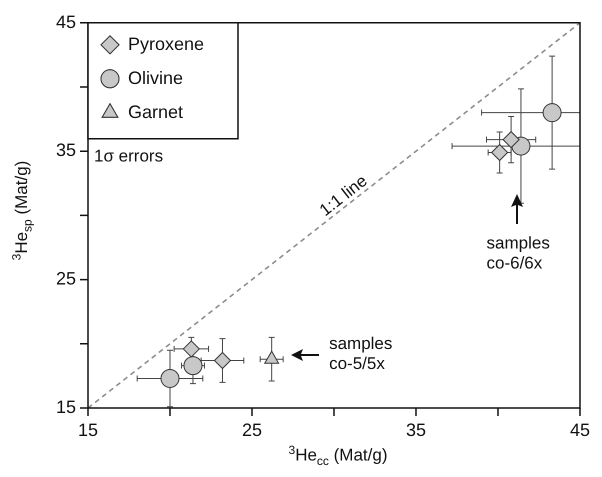 This screenshot has height=477, width=602. What do you see at coordinates (156, 112) in the screenshot?
I see `legend-label: Garnet` at bounding box center [156, 112].